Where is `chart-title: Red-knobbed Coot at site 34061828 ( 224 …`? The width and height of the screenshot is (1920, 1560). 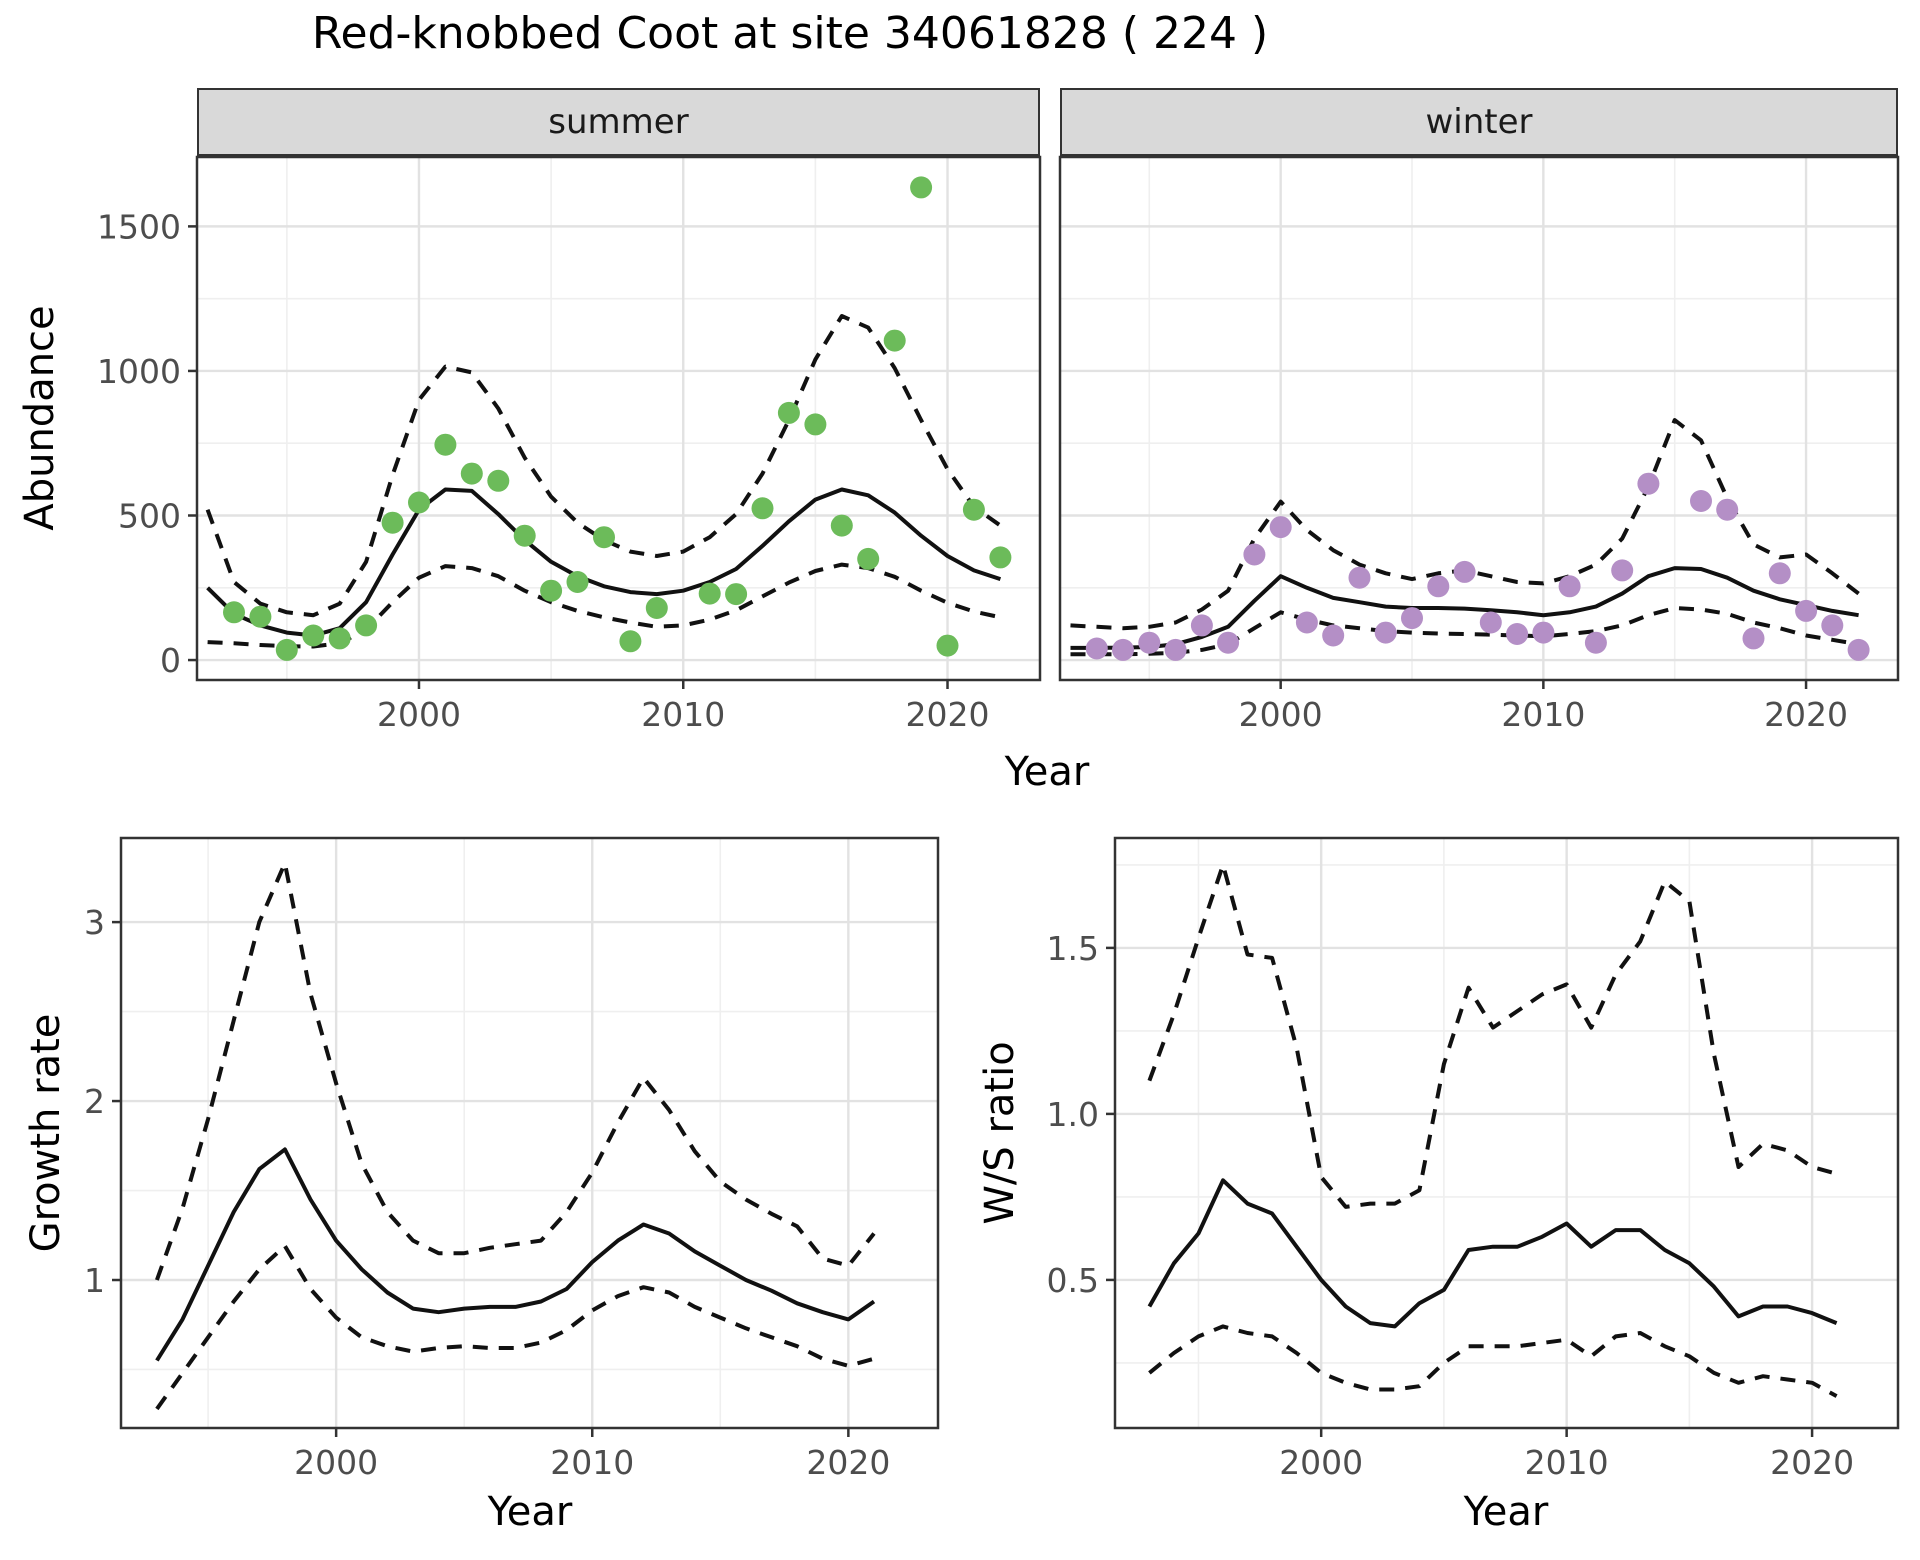
chart-title: Red-knobbed Coot at site 34061828 ( 224 … is located at coordinates (790, 33).